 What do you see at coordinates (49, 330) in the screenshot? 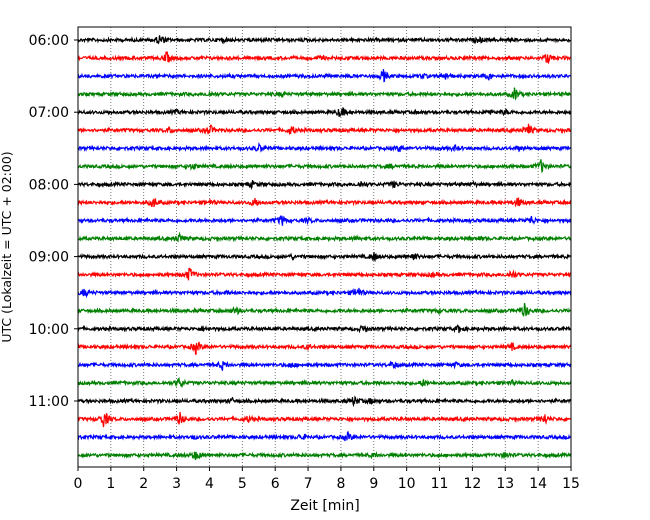
I see `y-tick-label: 10:00` at bounding box center [49, 330].